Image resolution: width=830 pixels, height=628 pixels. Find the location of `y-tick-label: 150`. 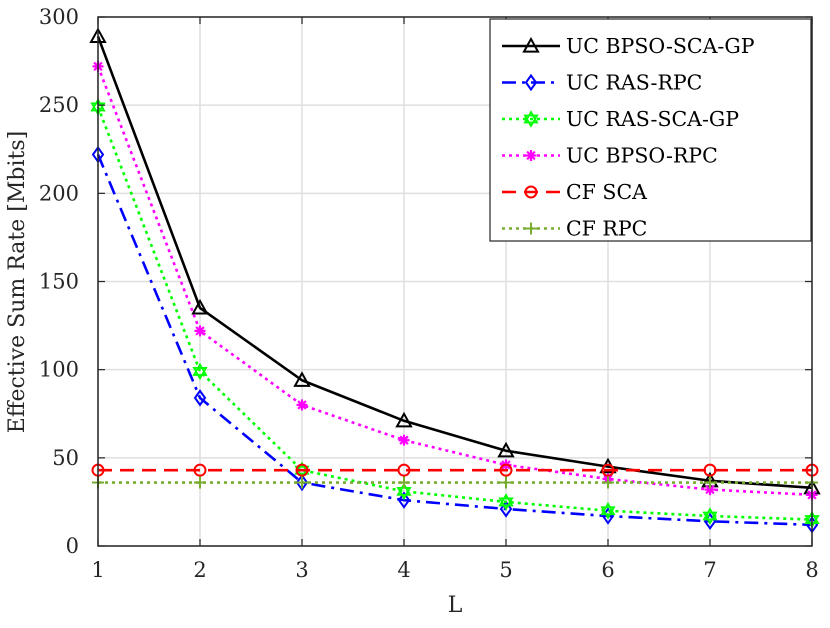

y-tick-label: 150 is located at coordinates (59, 282).